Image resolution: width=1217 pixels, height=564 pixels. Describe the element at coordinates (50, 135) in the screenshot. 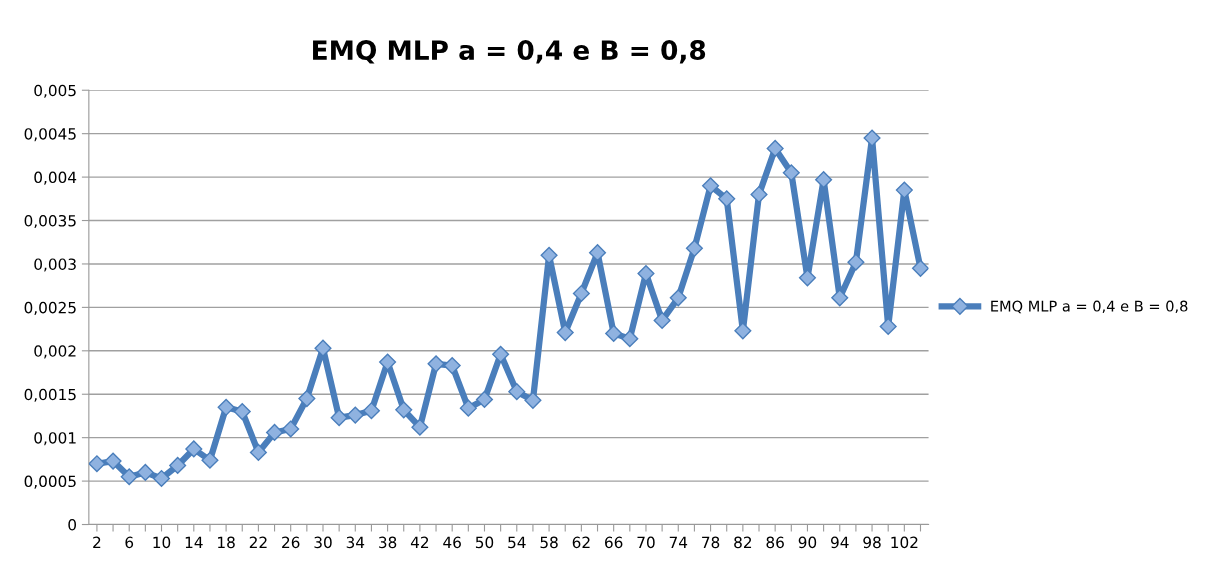

I see `y-tick-label: 0,0045` at that location.